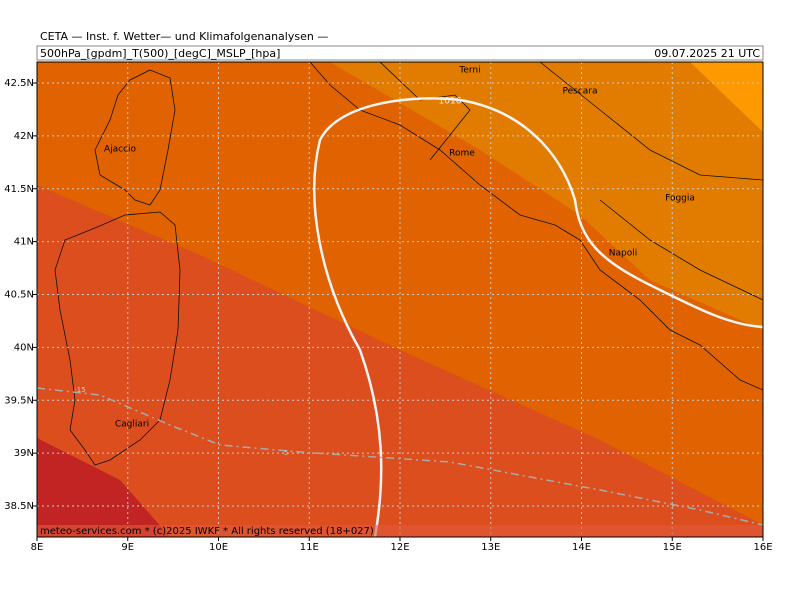 Image resolution: width=800 pixels, height=604 pixels. What do you see at coordinates (285, 453) in the screenshot?
I see `contour-label: -5` at bounding box center [285, 453].